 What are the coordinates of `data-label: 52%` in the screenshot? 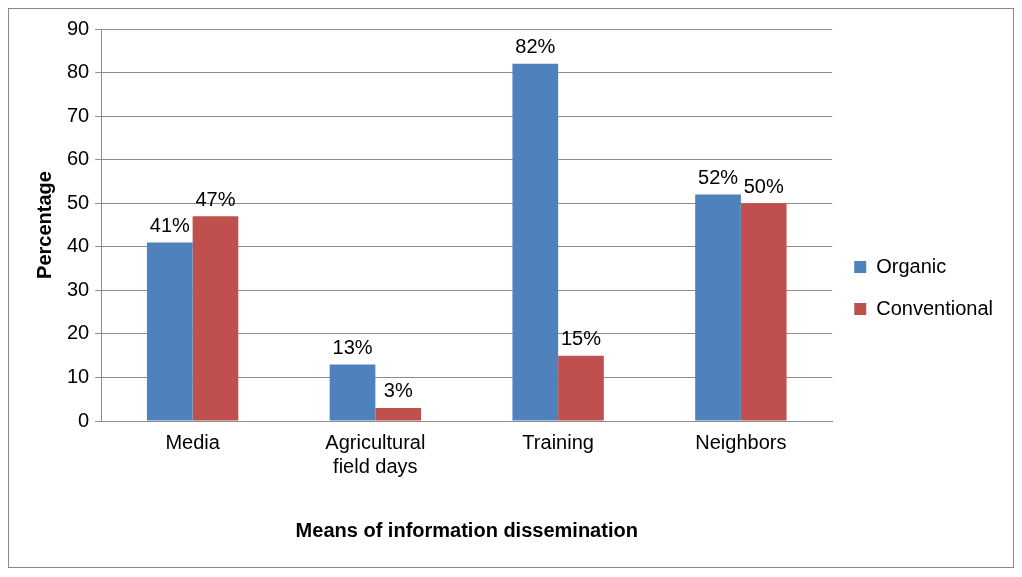 It's located at (718, 177).